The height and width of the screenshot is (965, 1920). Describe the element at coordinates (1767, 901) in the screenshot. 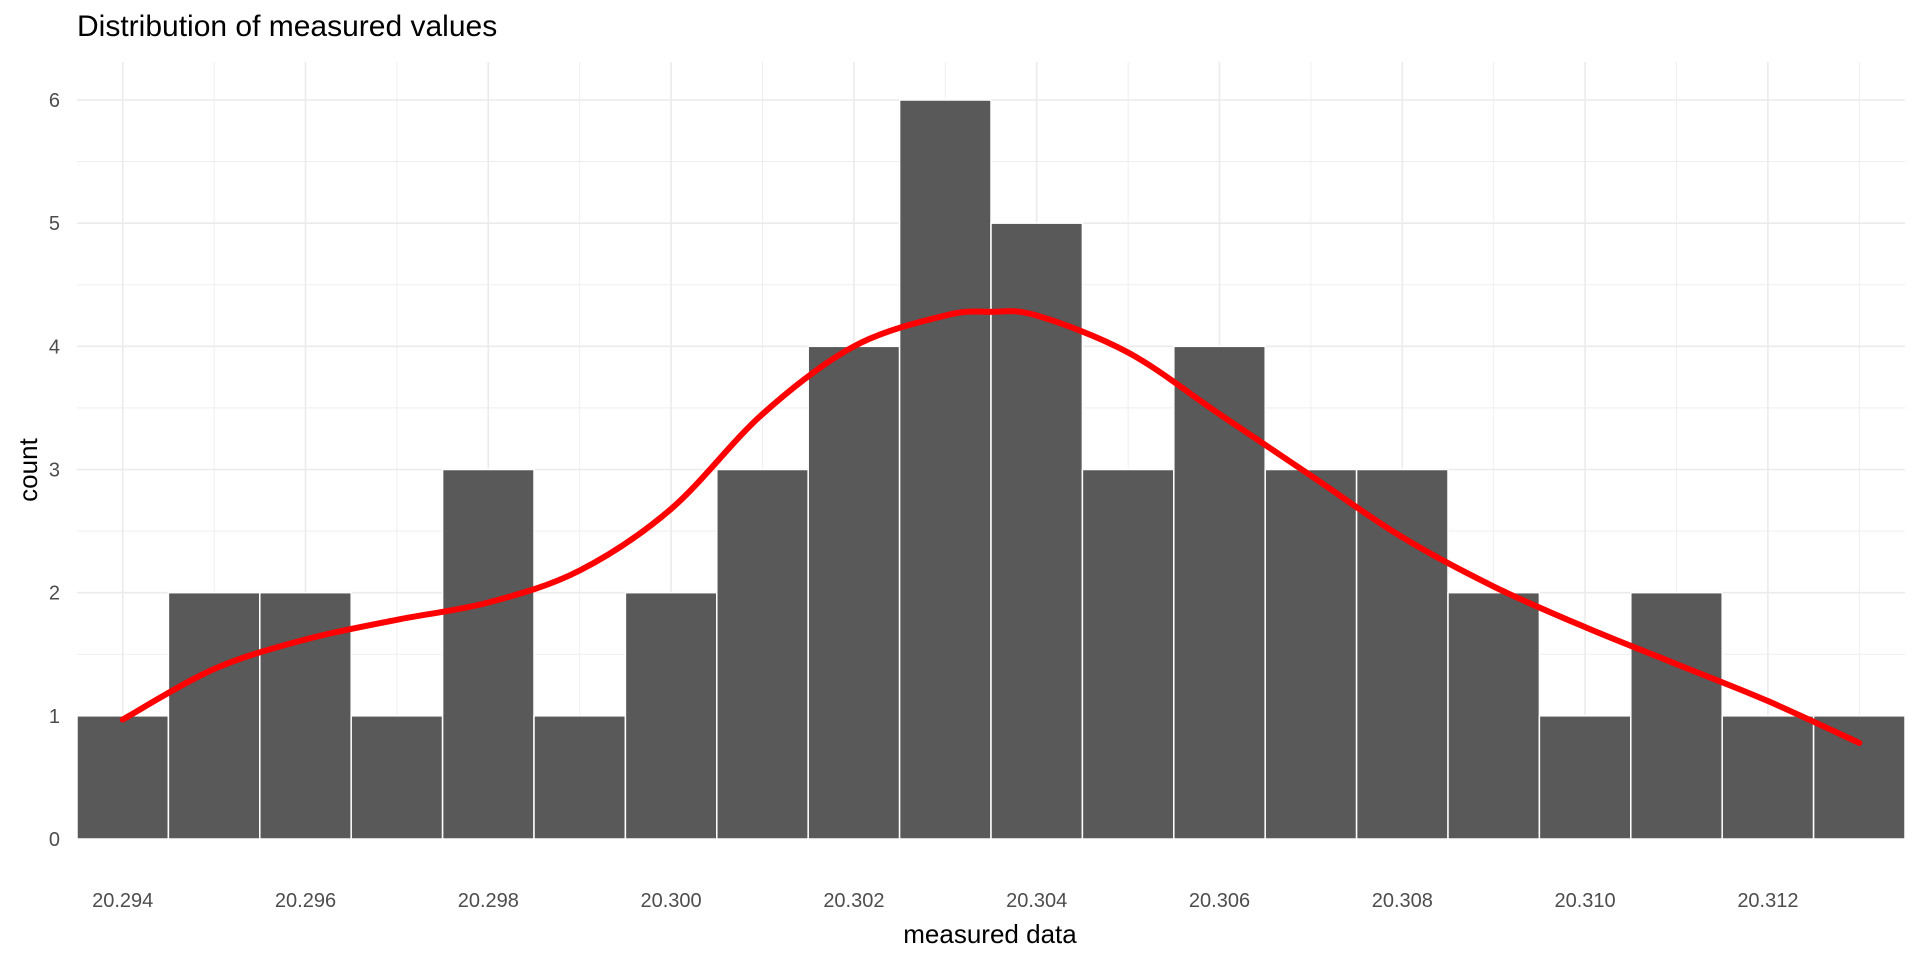

I see `x-tick-label: 20.312` at that location.